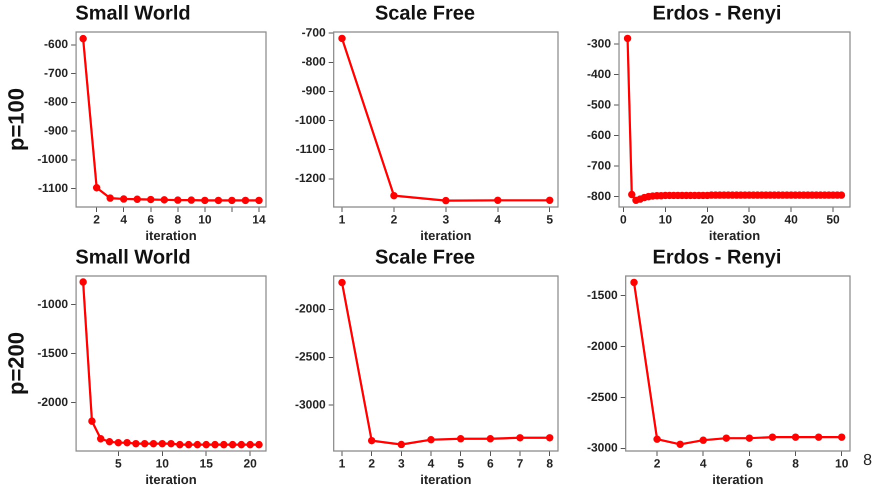  What do you see at coordinates (624, 219) in the screenshot?
I see `x-tick-label: 0` at bounding box center [624, 219].